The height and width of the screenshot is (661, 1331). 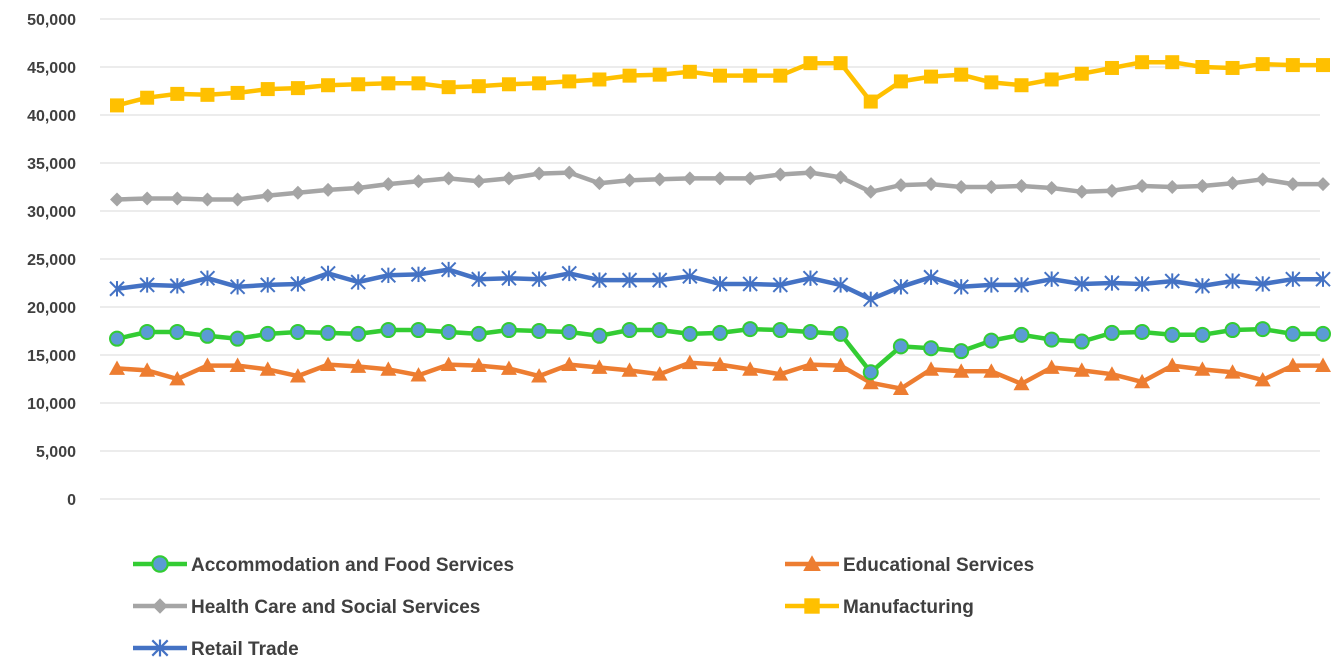 I want to click on y-tick-label: 10,000, so click(x=51, y=404).